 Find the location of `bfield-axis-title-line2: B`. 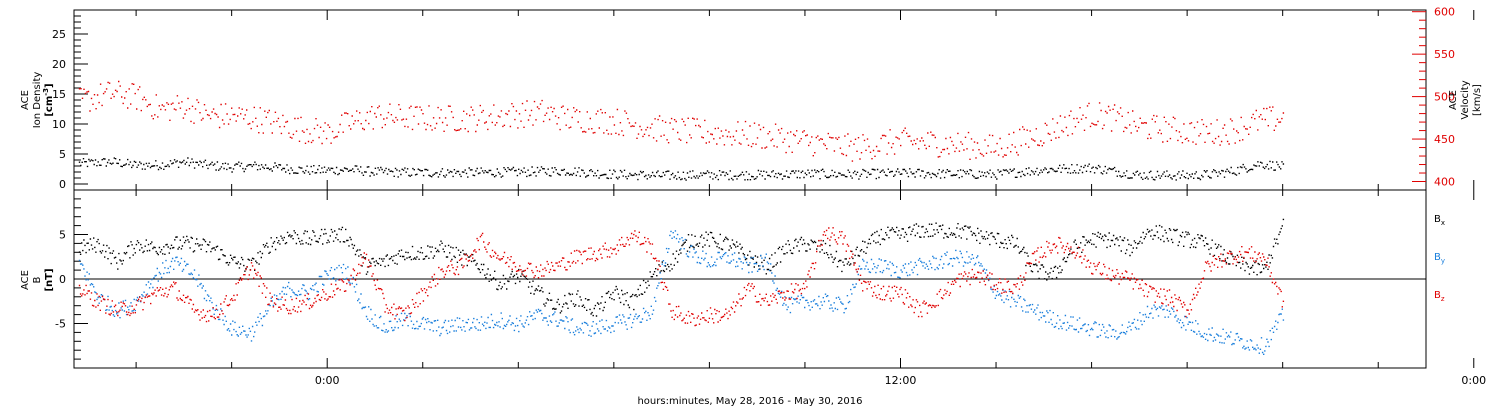

bfield-axis-title-line2: B is located at coordinates (37, 279).